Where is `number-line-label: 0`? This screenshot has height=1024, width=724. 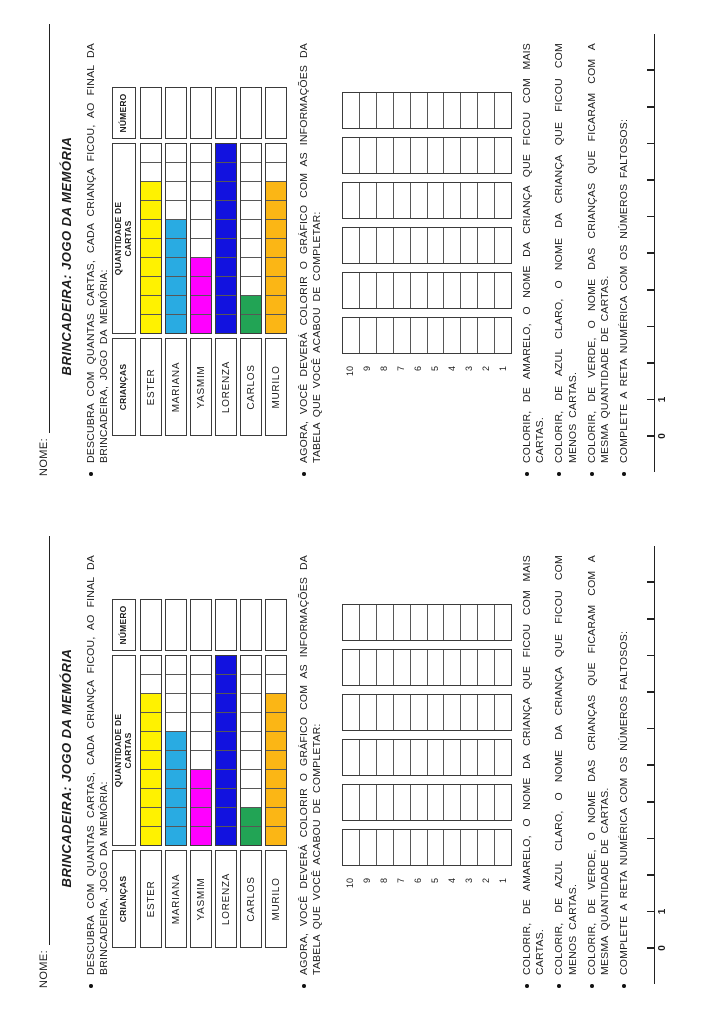
number-line-label: 0 is located at coordinates (662, 436).